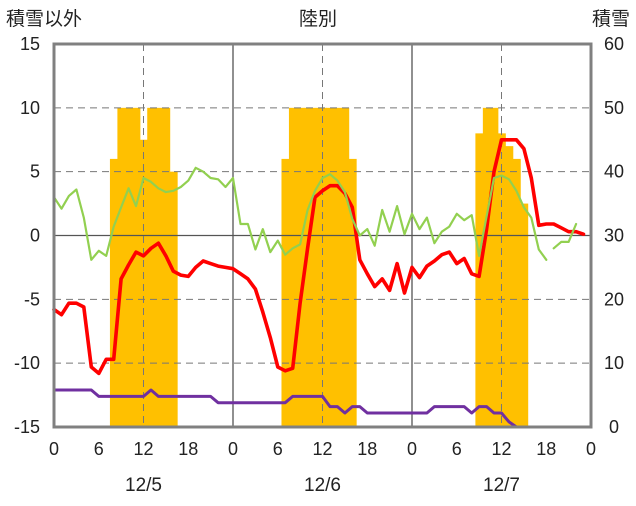  What do you see at coordinates (30, 108) in the screenshot?
I see `left-tick-label-1: 10` at bounding box center [30, 108].